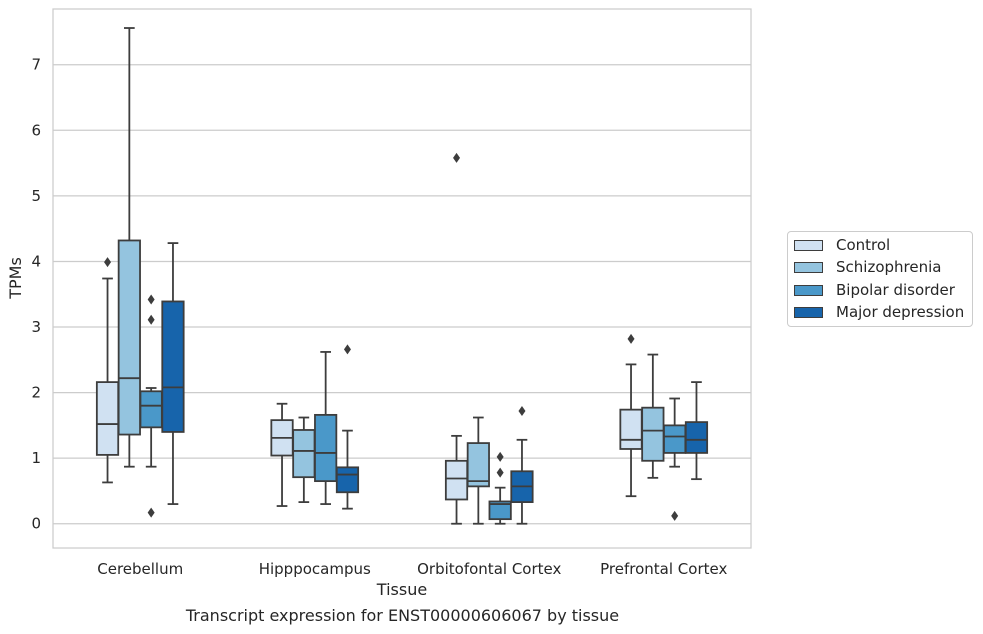 The image size is (983, 634). I want to click on box-orbitofontal-cortex-major-depression, so click(522, 465).